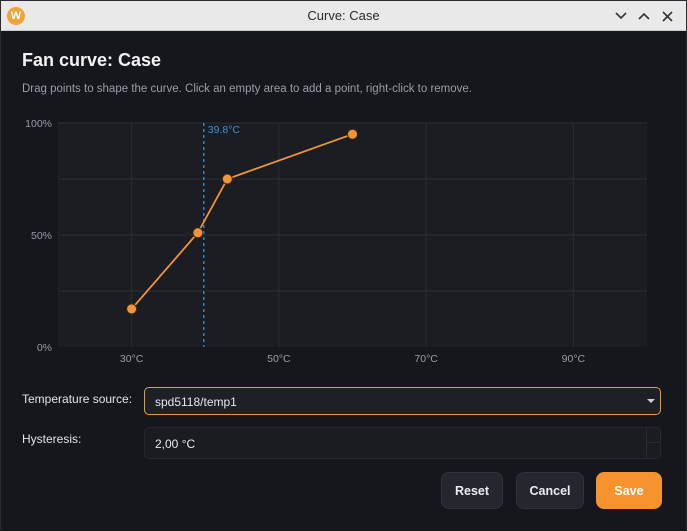 This screenshot has height=531, width=687. What do you see at coordinates (77, 399) in the screenshot?
I see `temperature-source-label: Temperature source:` at bounding box center [77, 399].